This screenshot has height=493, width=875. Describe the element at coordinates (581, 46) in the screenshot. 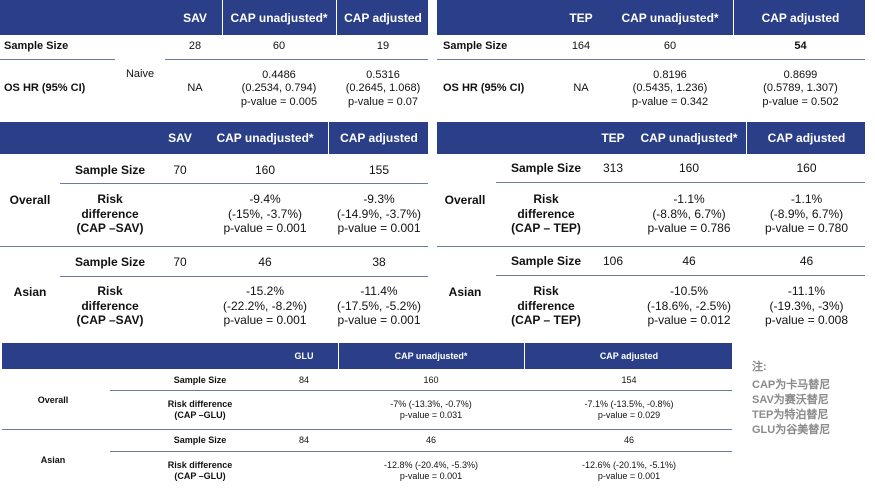

I see `tep-sample-size: 164` at that location.